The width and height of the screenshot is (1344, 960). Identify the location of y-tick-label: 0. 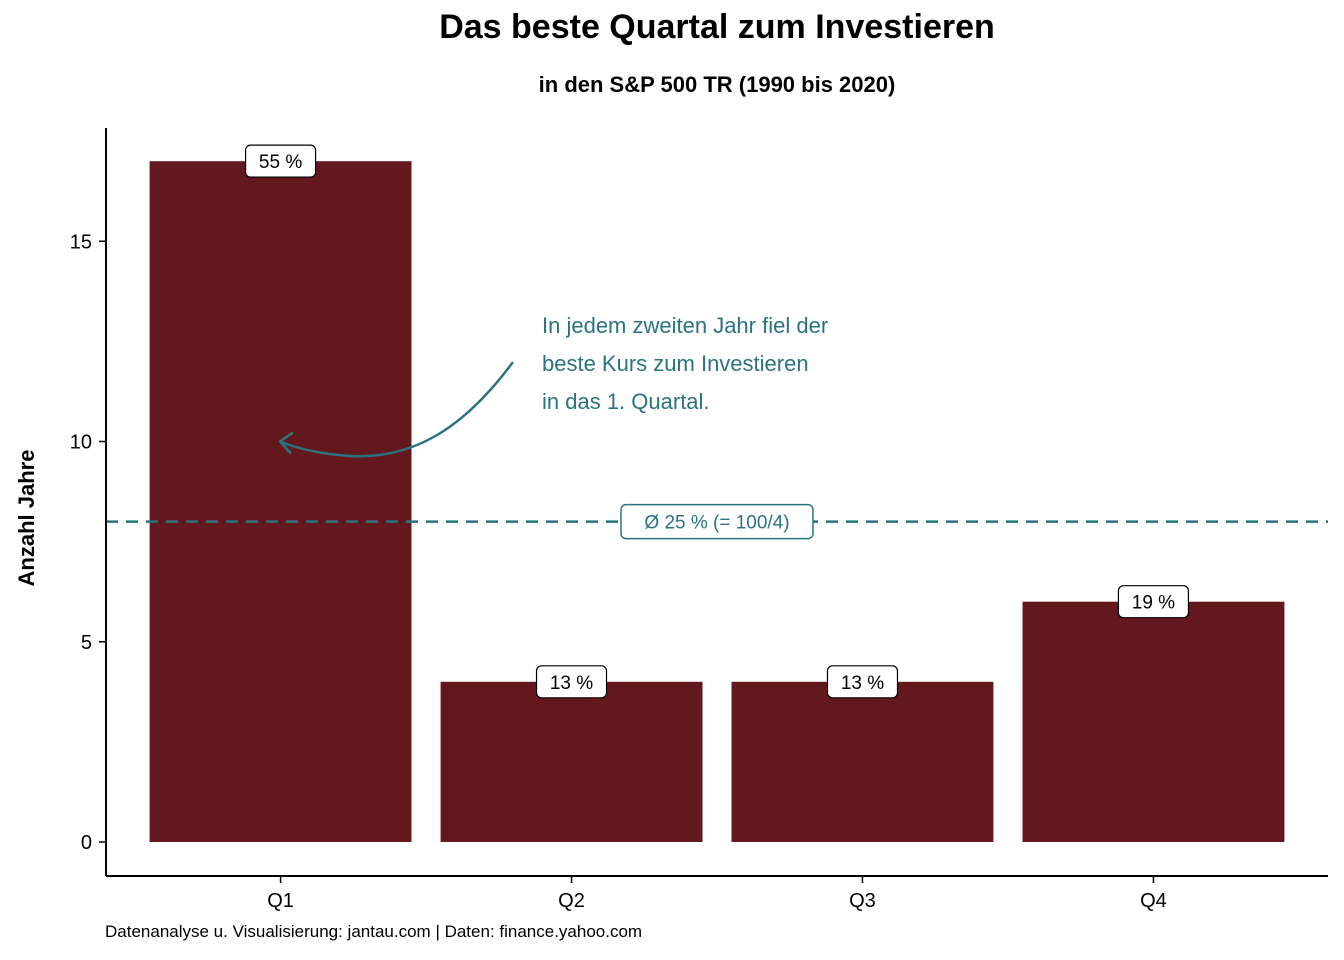
(86, 843).